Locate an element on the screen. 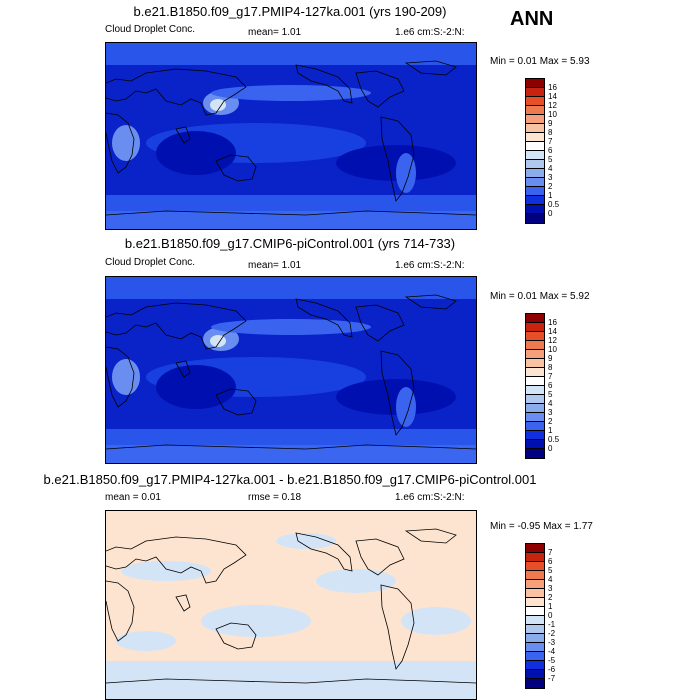  panel-3-colorbar is located at coordinates (535, 616).